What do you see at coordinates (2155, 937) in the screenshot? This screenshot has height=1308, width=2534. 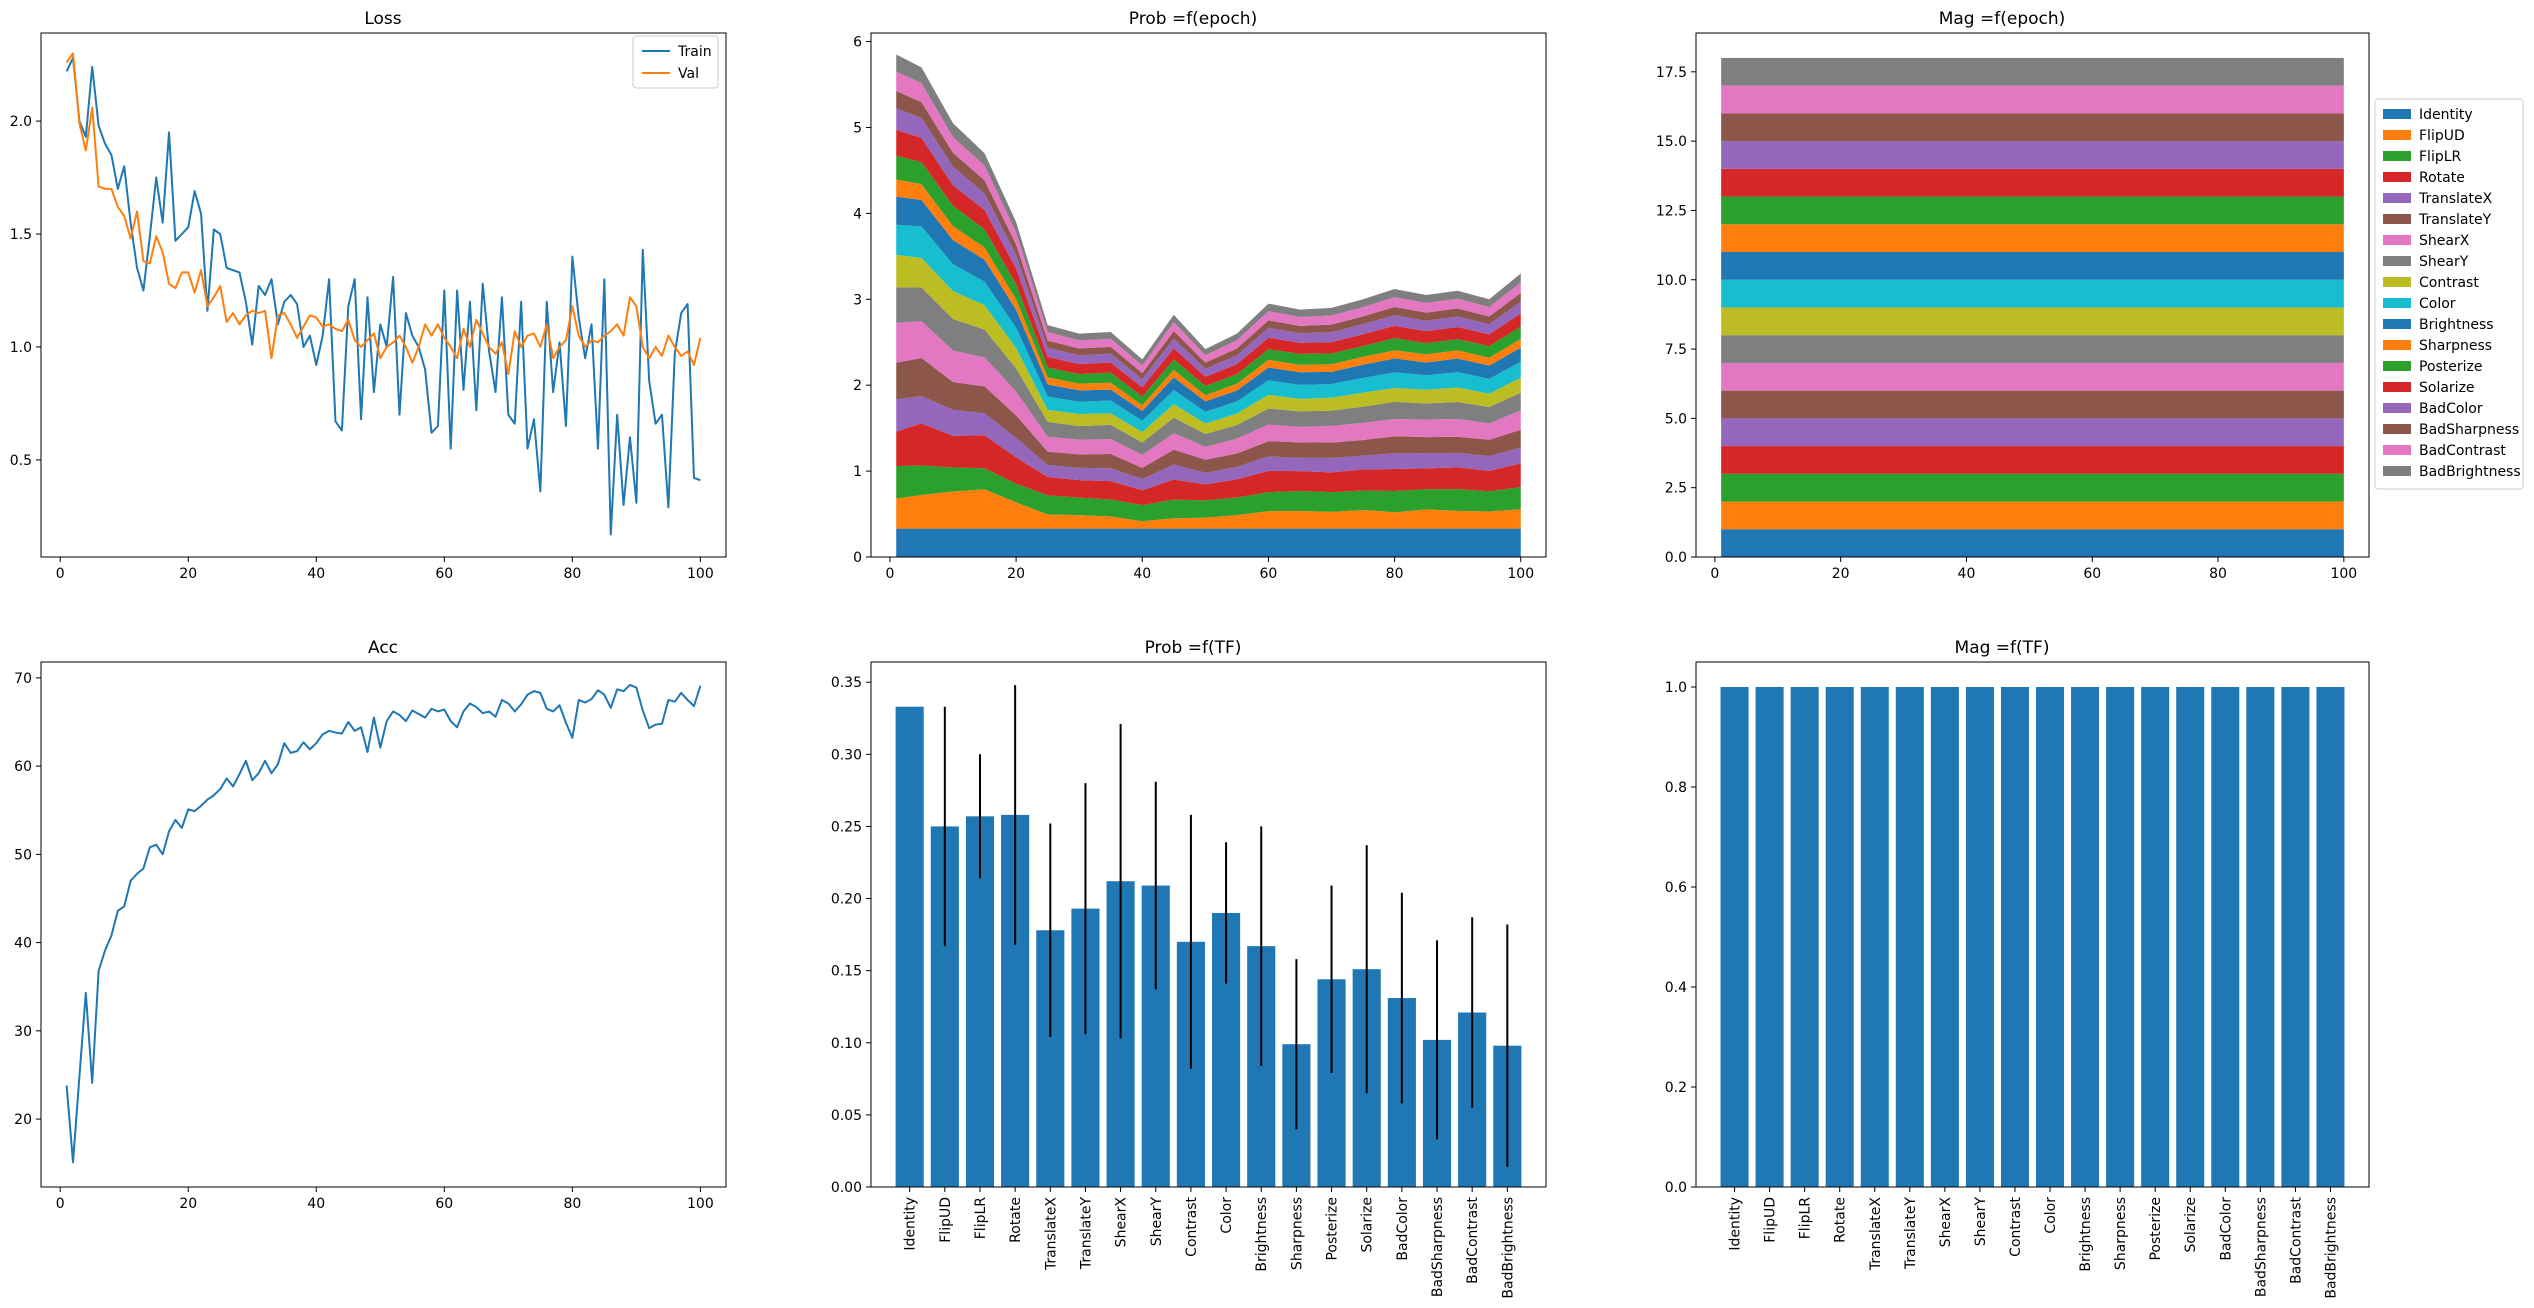 I see `mag-tf-bar-posterize` at bounding box center [2155, 937].